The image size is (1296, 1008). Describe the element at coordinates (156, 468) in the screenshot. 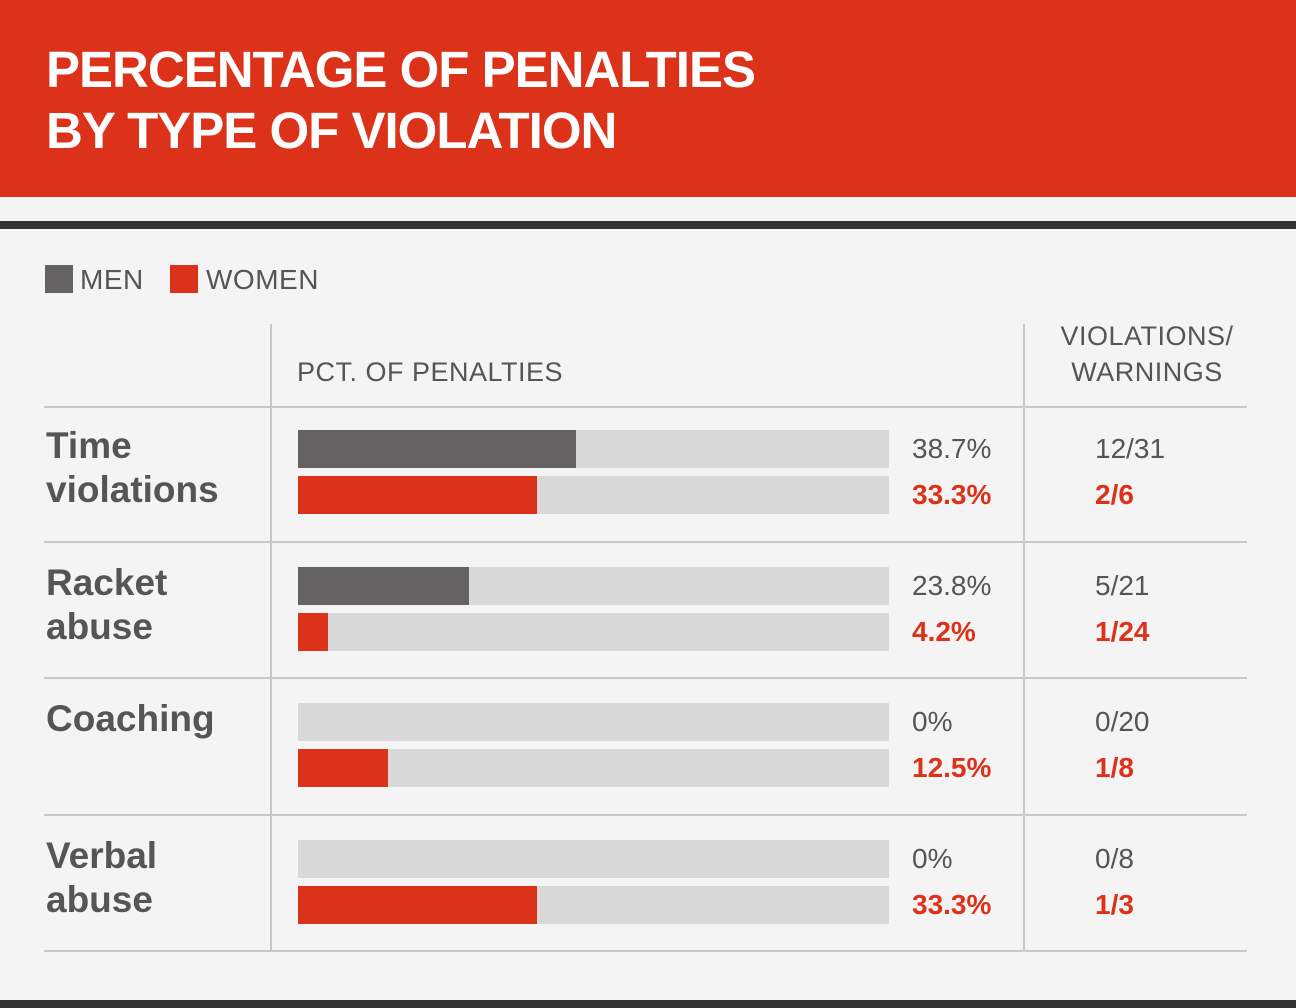

I see `category-label: Time violations` at that location.